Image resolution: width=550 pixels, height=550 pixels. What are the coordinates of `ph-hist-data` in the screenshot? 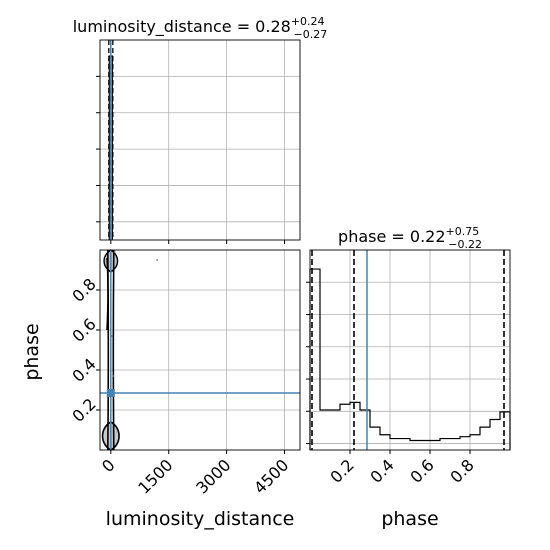 It's located at (410, 350).